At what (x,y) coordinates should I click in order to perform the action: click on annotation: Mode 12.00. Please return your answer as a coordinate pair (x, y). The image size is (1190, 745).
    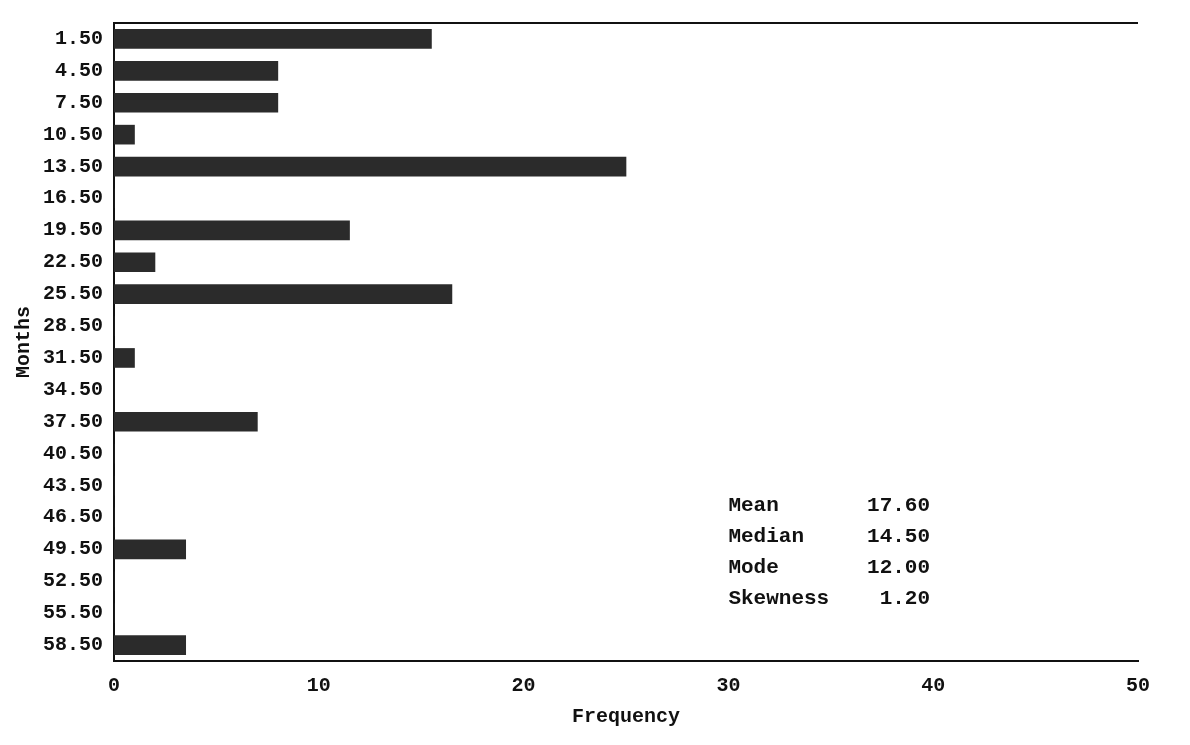
    Looking at the image, I should click on (829, 568).